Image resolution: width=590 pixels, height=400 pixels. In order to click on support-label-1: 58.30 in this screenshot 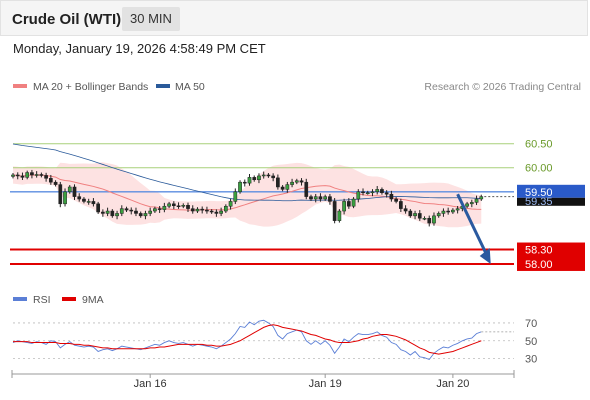, I will do `click(539, 251)`.